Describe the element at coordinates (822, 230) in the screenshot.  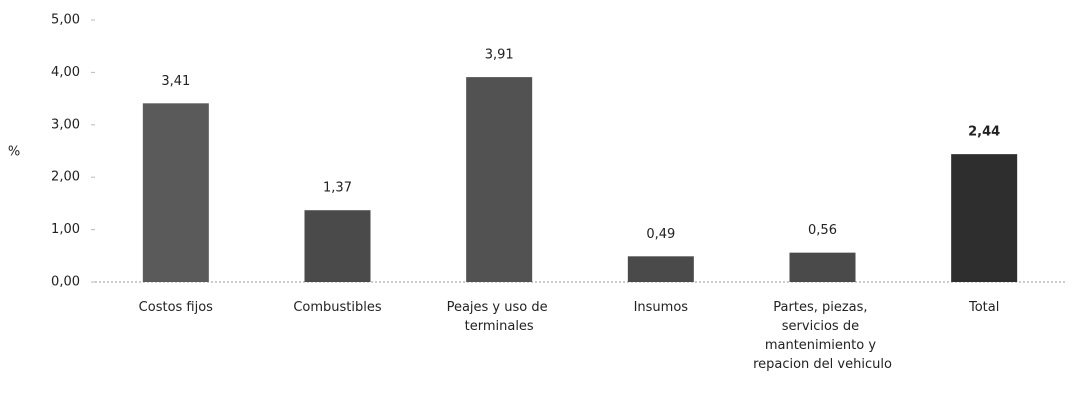
I see `data-label: 0,56` at that location.